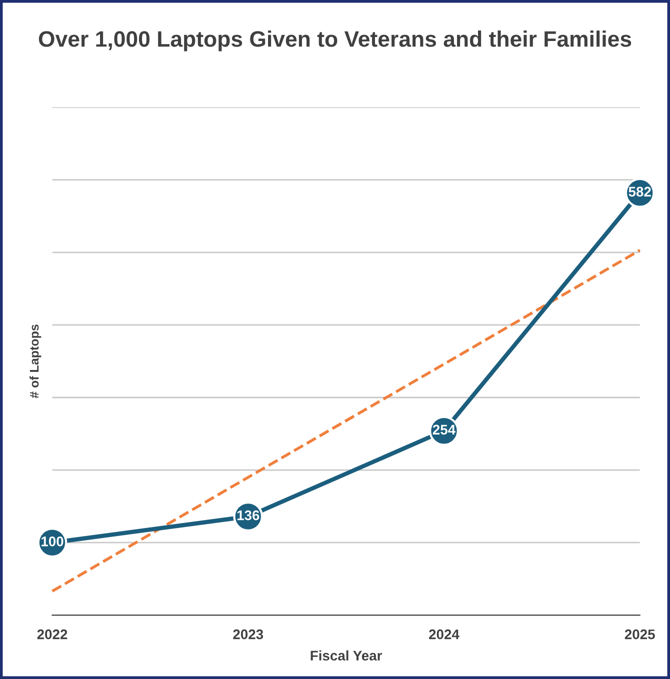  What do you see at coordinates (346, 655) in the screenshot?
I see `x-axis-title: Fiscal Year` at bounding box center [346, 655].